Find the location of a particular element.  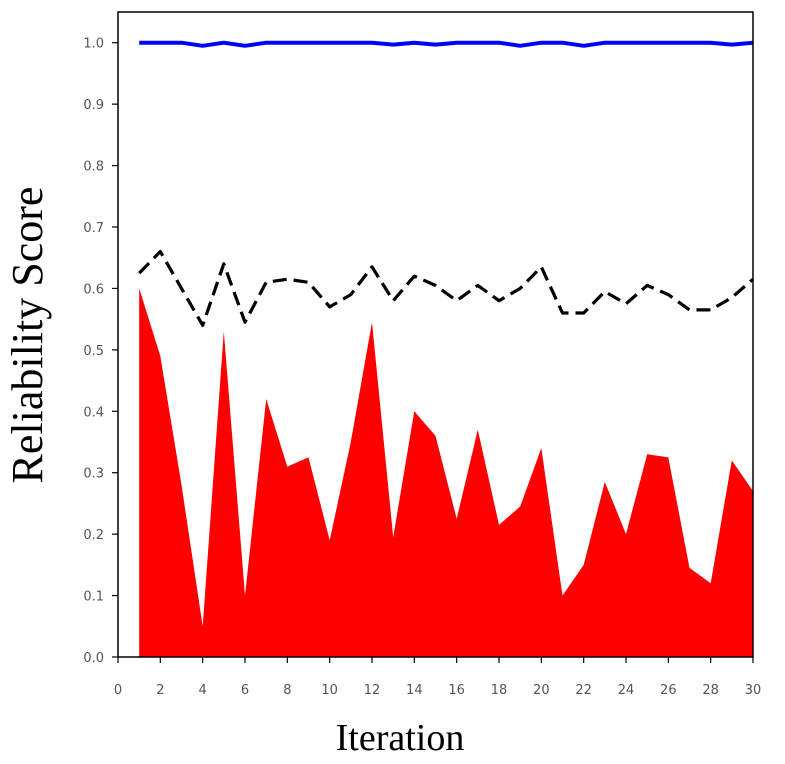

y-tick-label: 0.2 is located at coordinates (93, 535).